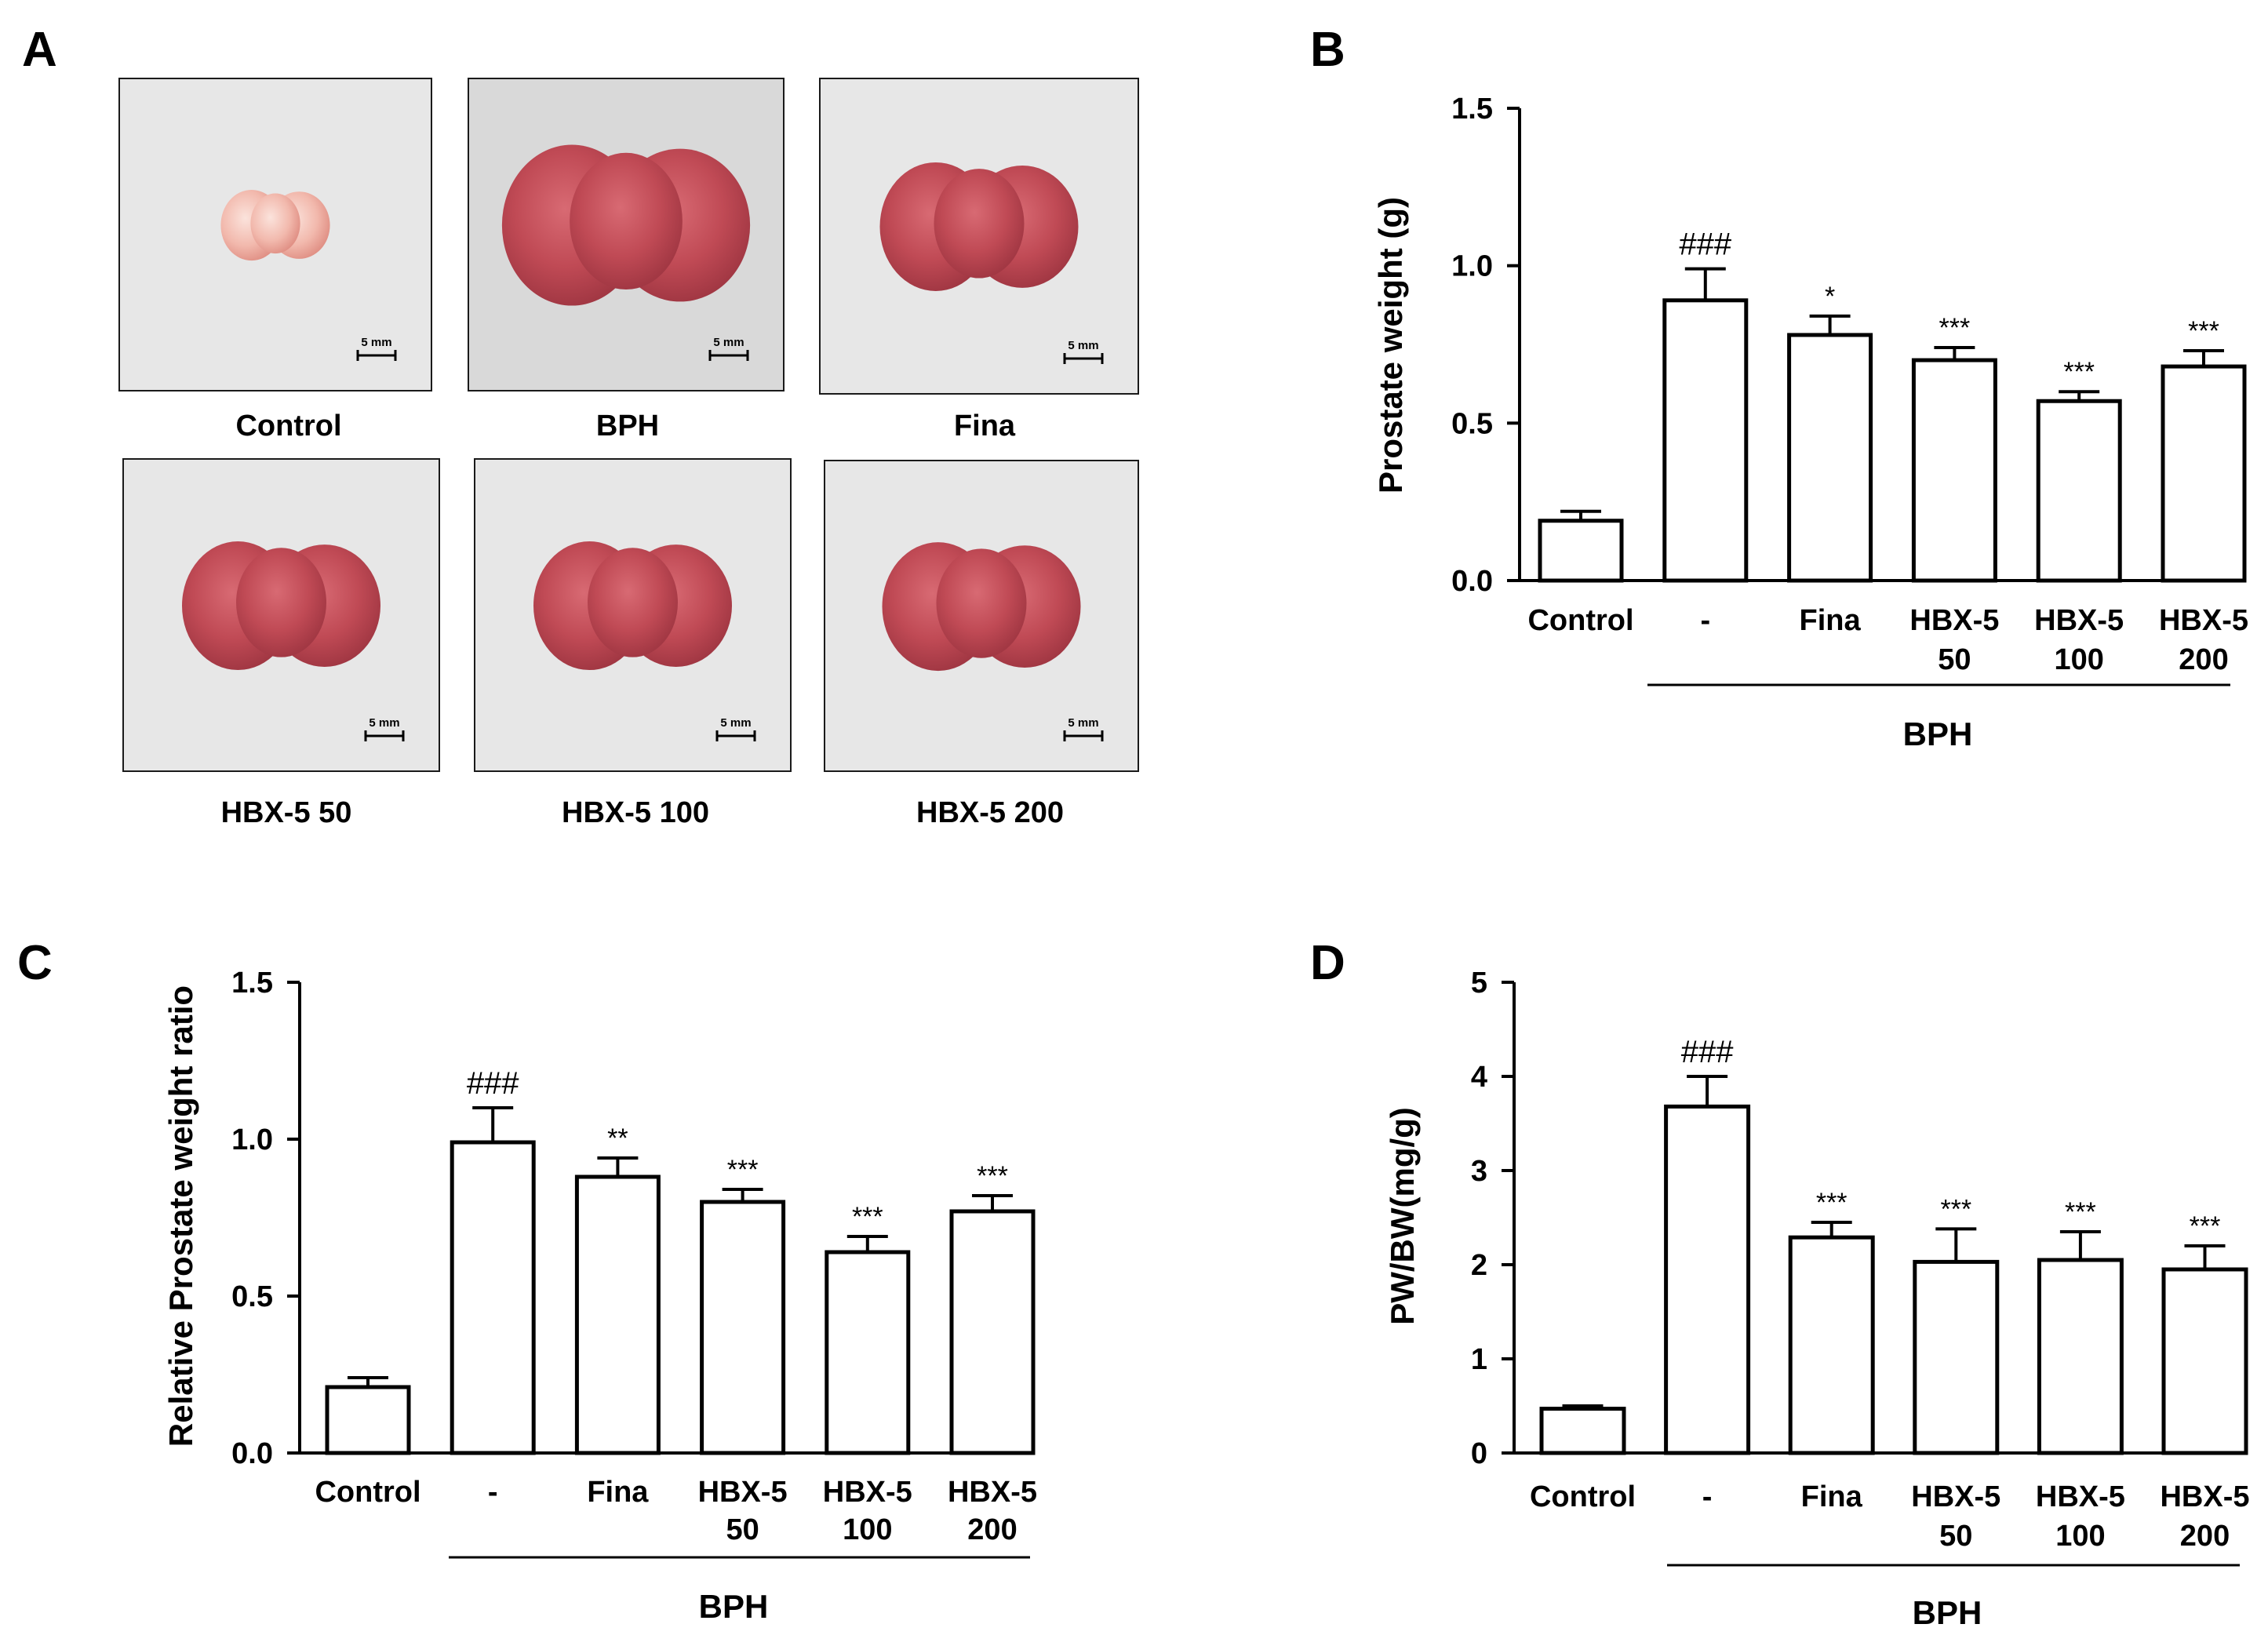 The height and width of the screenshot is (1635, 2268). I want to click on specimen-photo: 5 mm Fina, so click(979, 260).